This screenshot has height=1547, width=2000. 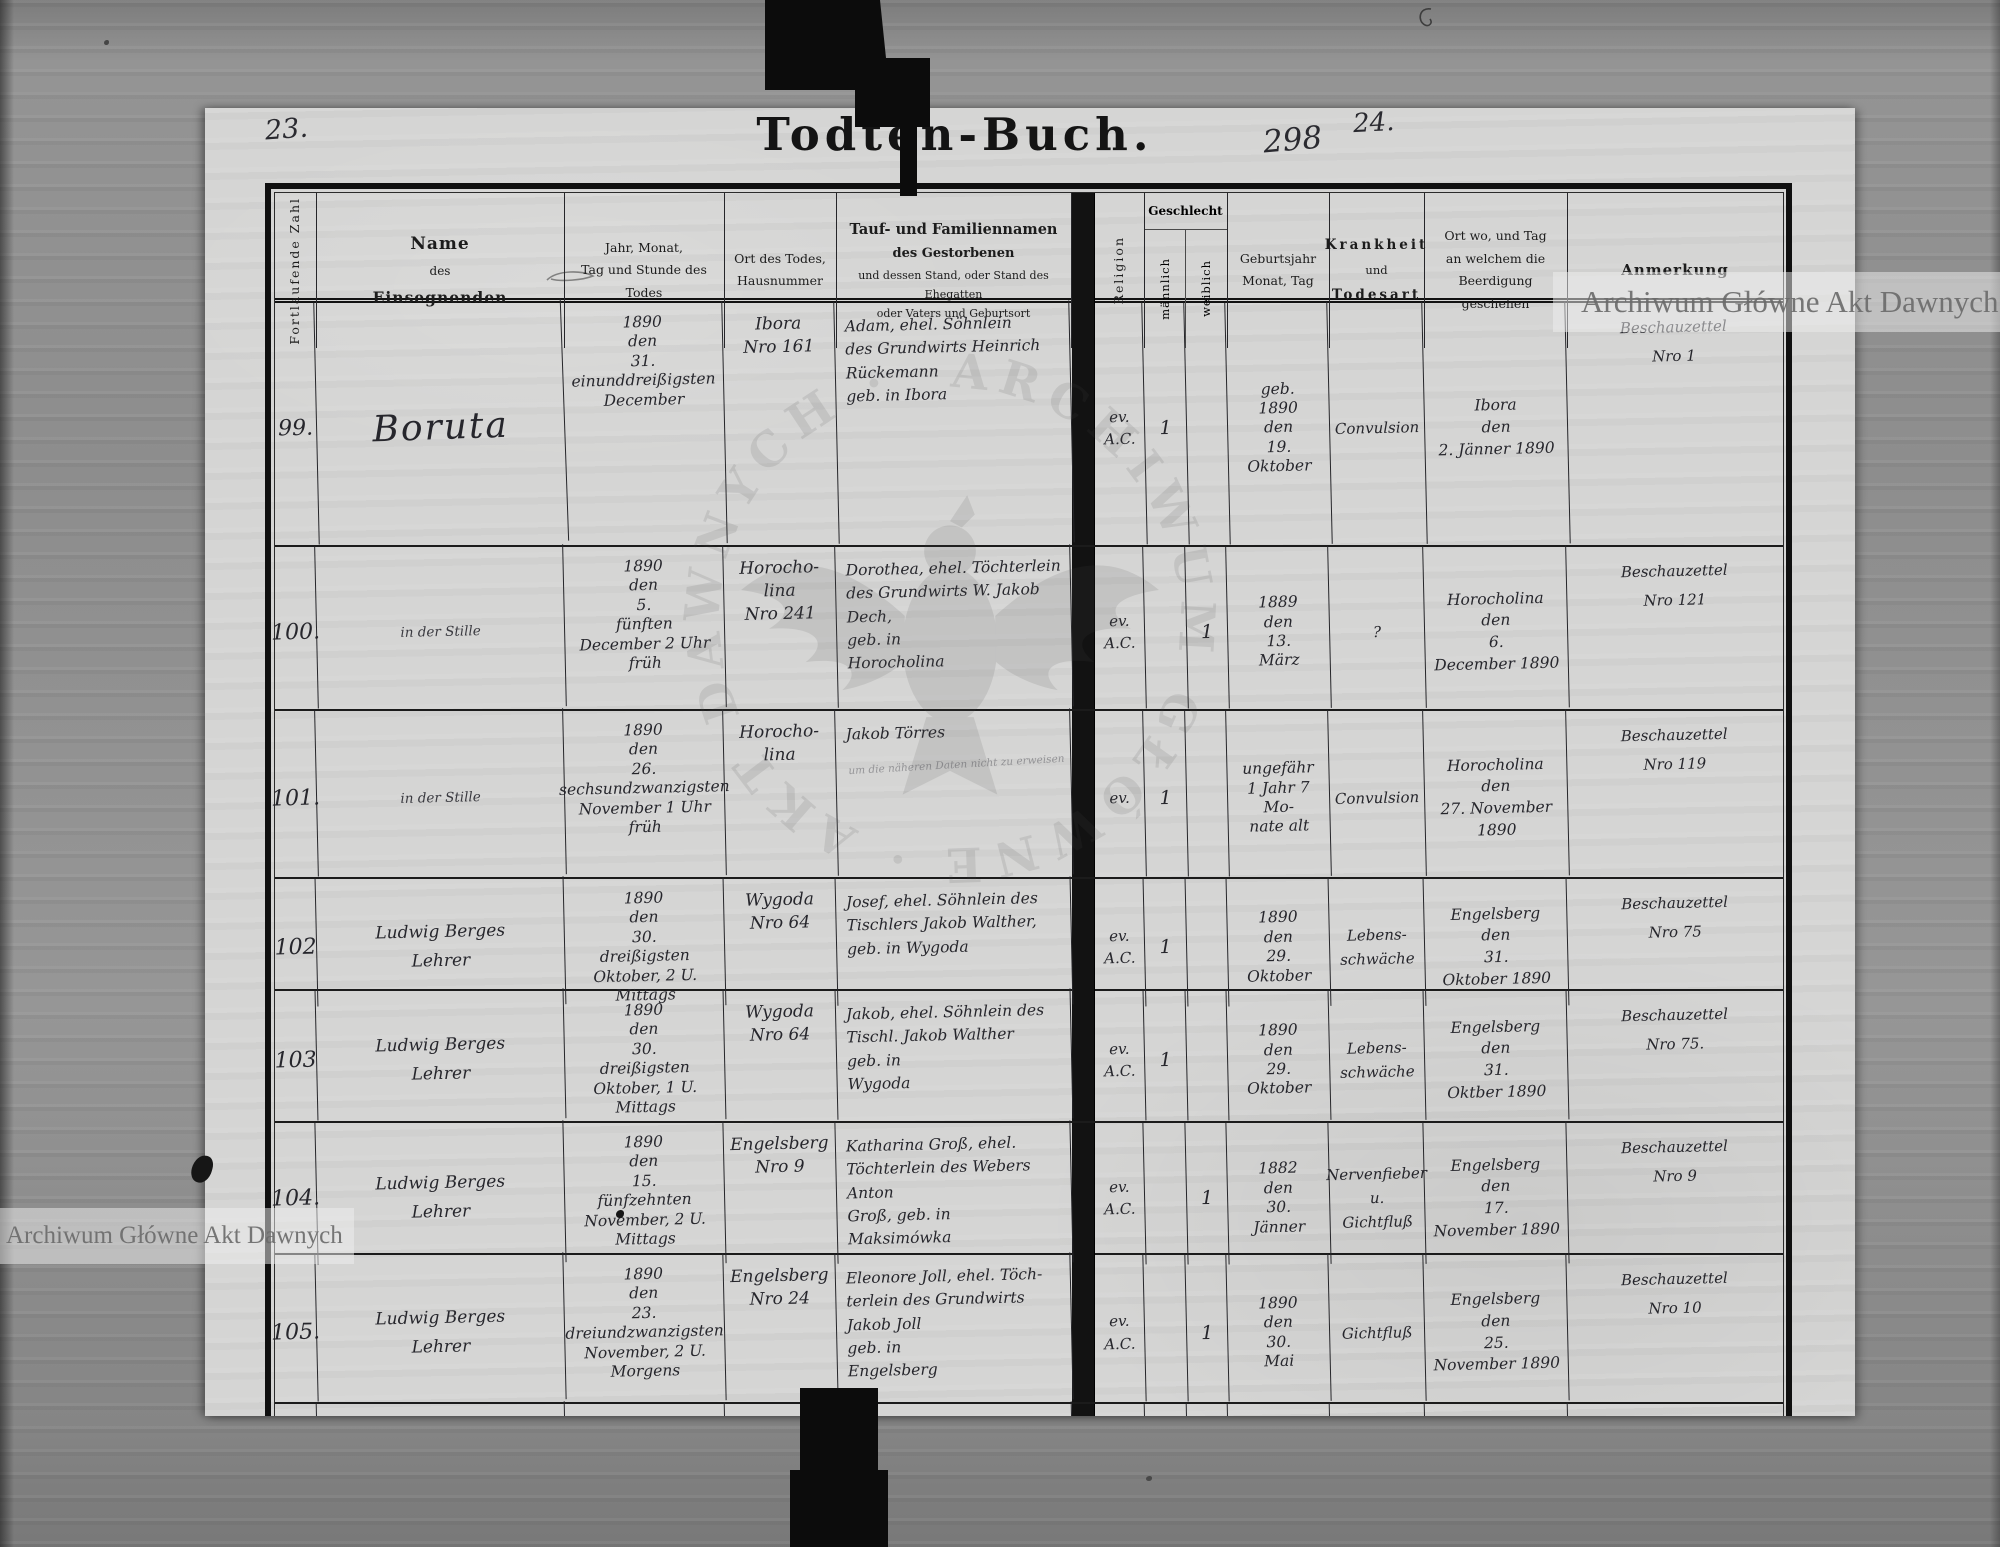 What do you see at coordinates (780, 1194) in the screenshot?
I see `cell-death-place: Engelsberg Nro 9` at bounding box center [780, 1194].